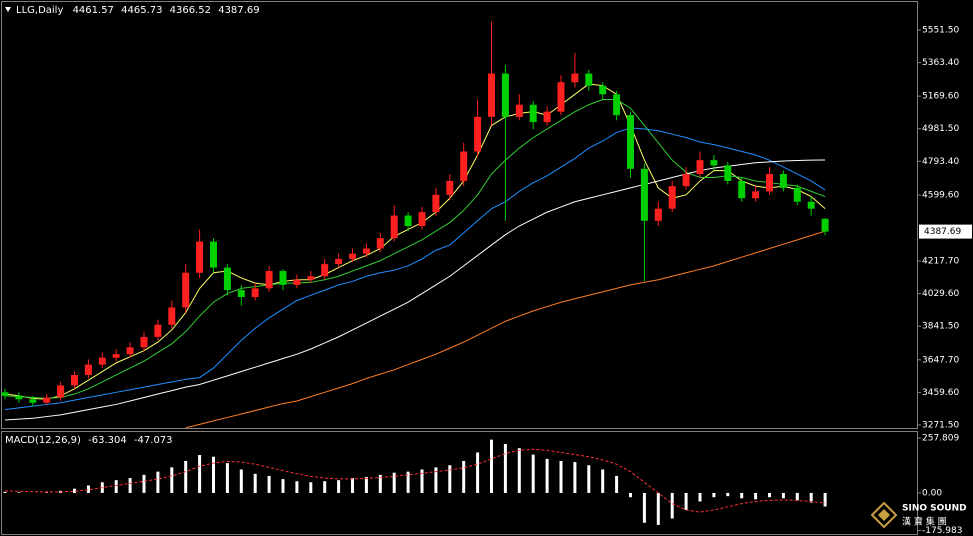 The height and width of the screenshot is (536, 973). What do you see at coordinates (940, 425) in the screenshot?
I see `y-tick-label: 3271.50` at bounding box center [940, 425].